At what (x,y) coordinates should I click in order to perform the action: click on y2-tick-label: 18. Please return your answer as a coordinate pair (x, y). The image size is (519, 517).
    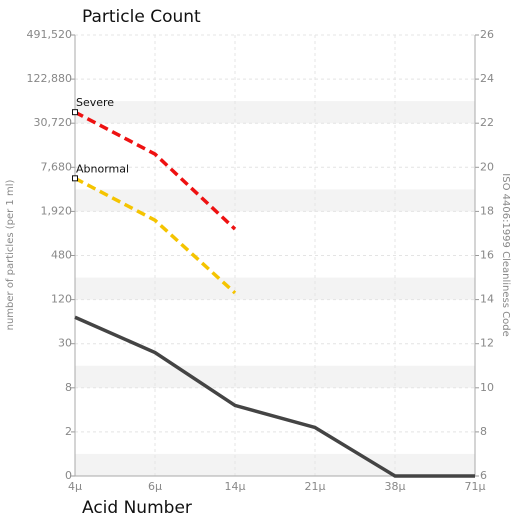
    Looking at the image, I should click on (487, 210).